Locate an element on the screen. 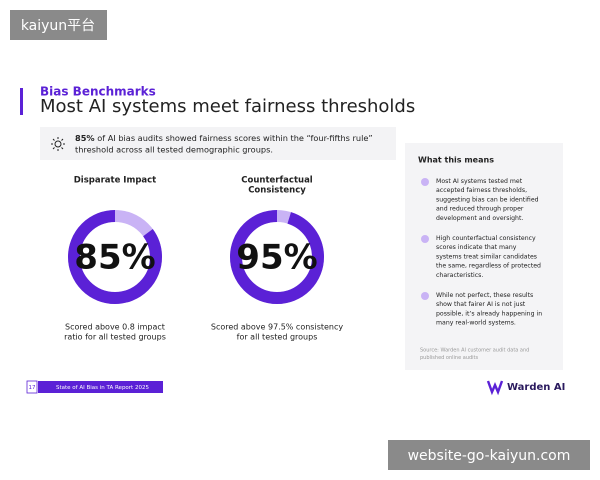  accent-bar is located at coordinates (21, 101).